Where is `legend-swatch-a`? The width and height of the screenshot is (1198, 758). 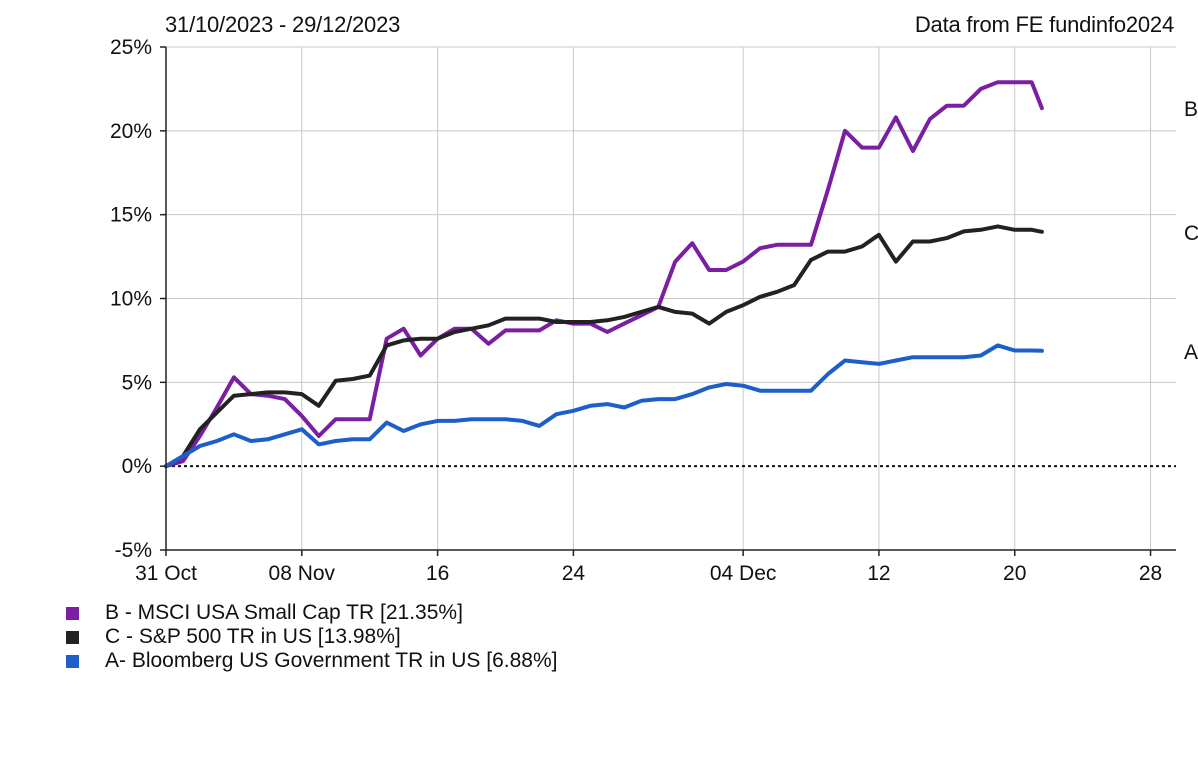
legend-swatch-a is located at coordinates (72, 661).